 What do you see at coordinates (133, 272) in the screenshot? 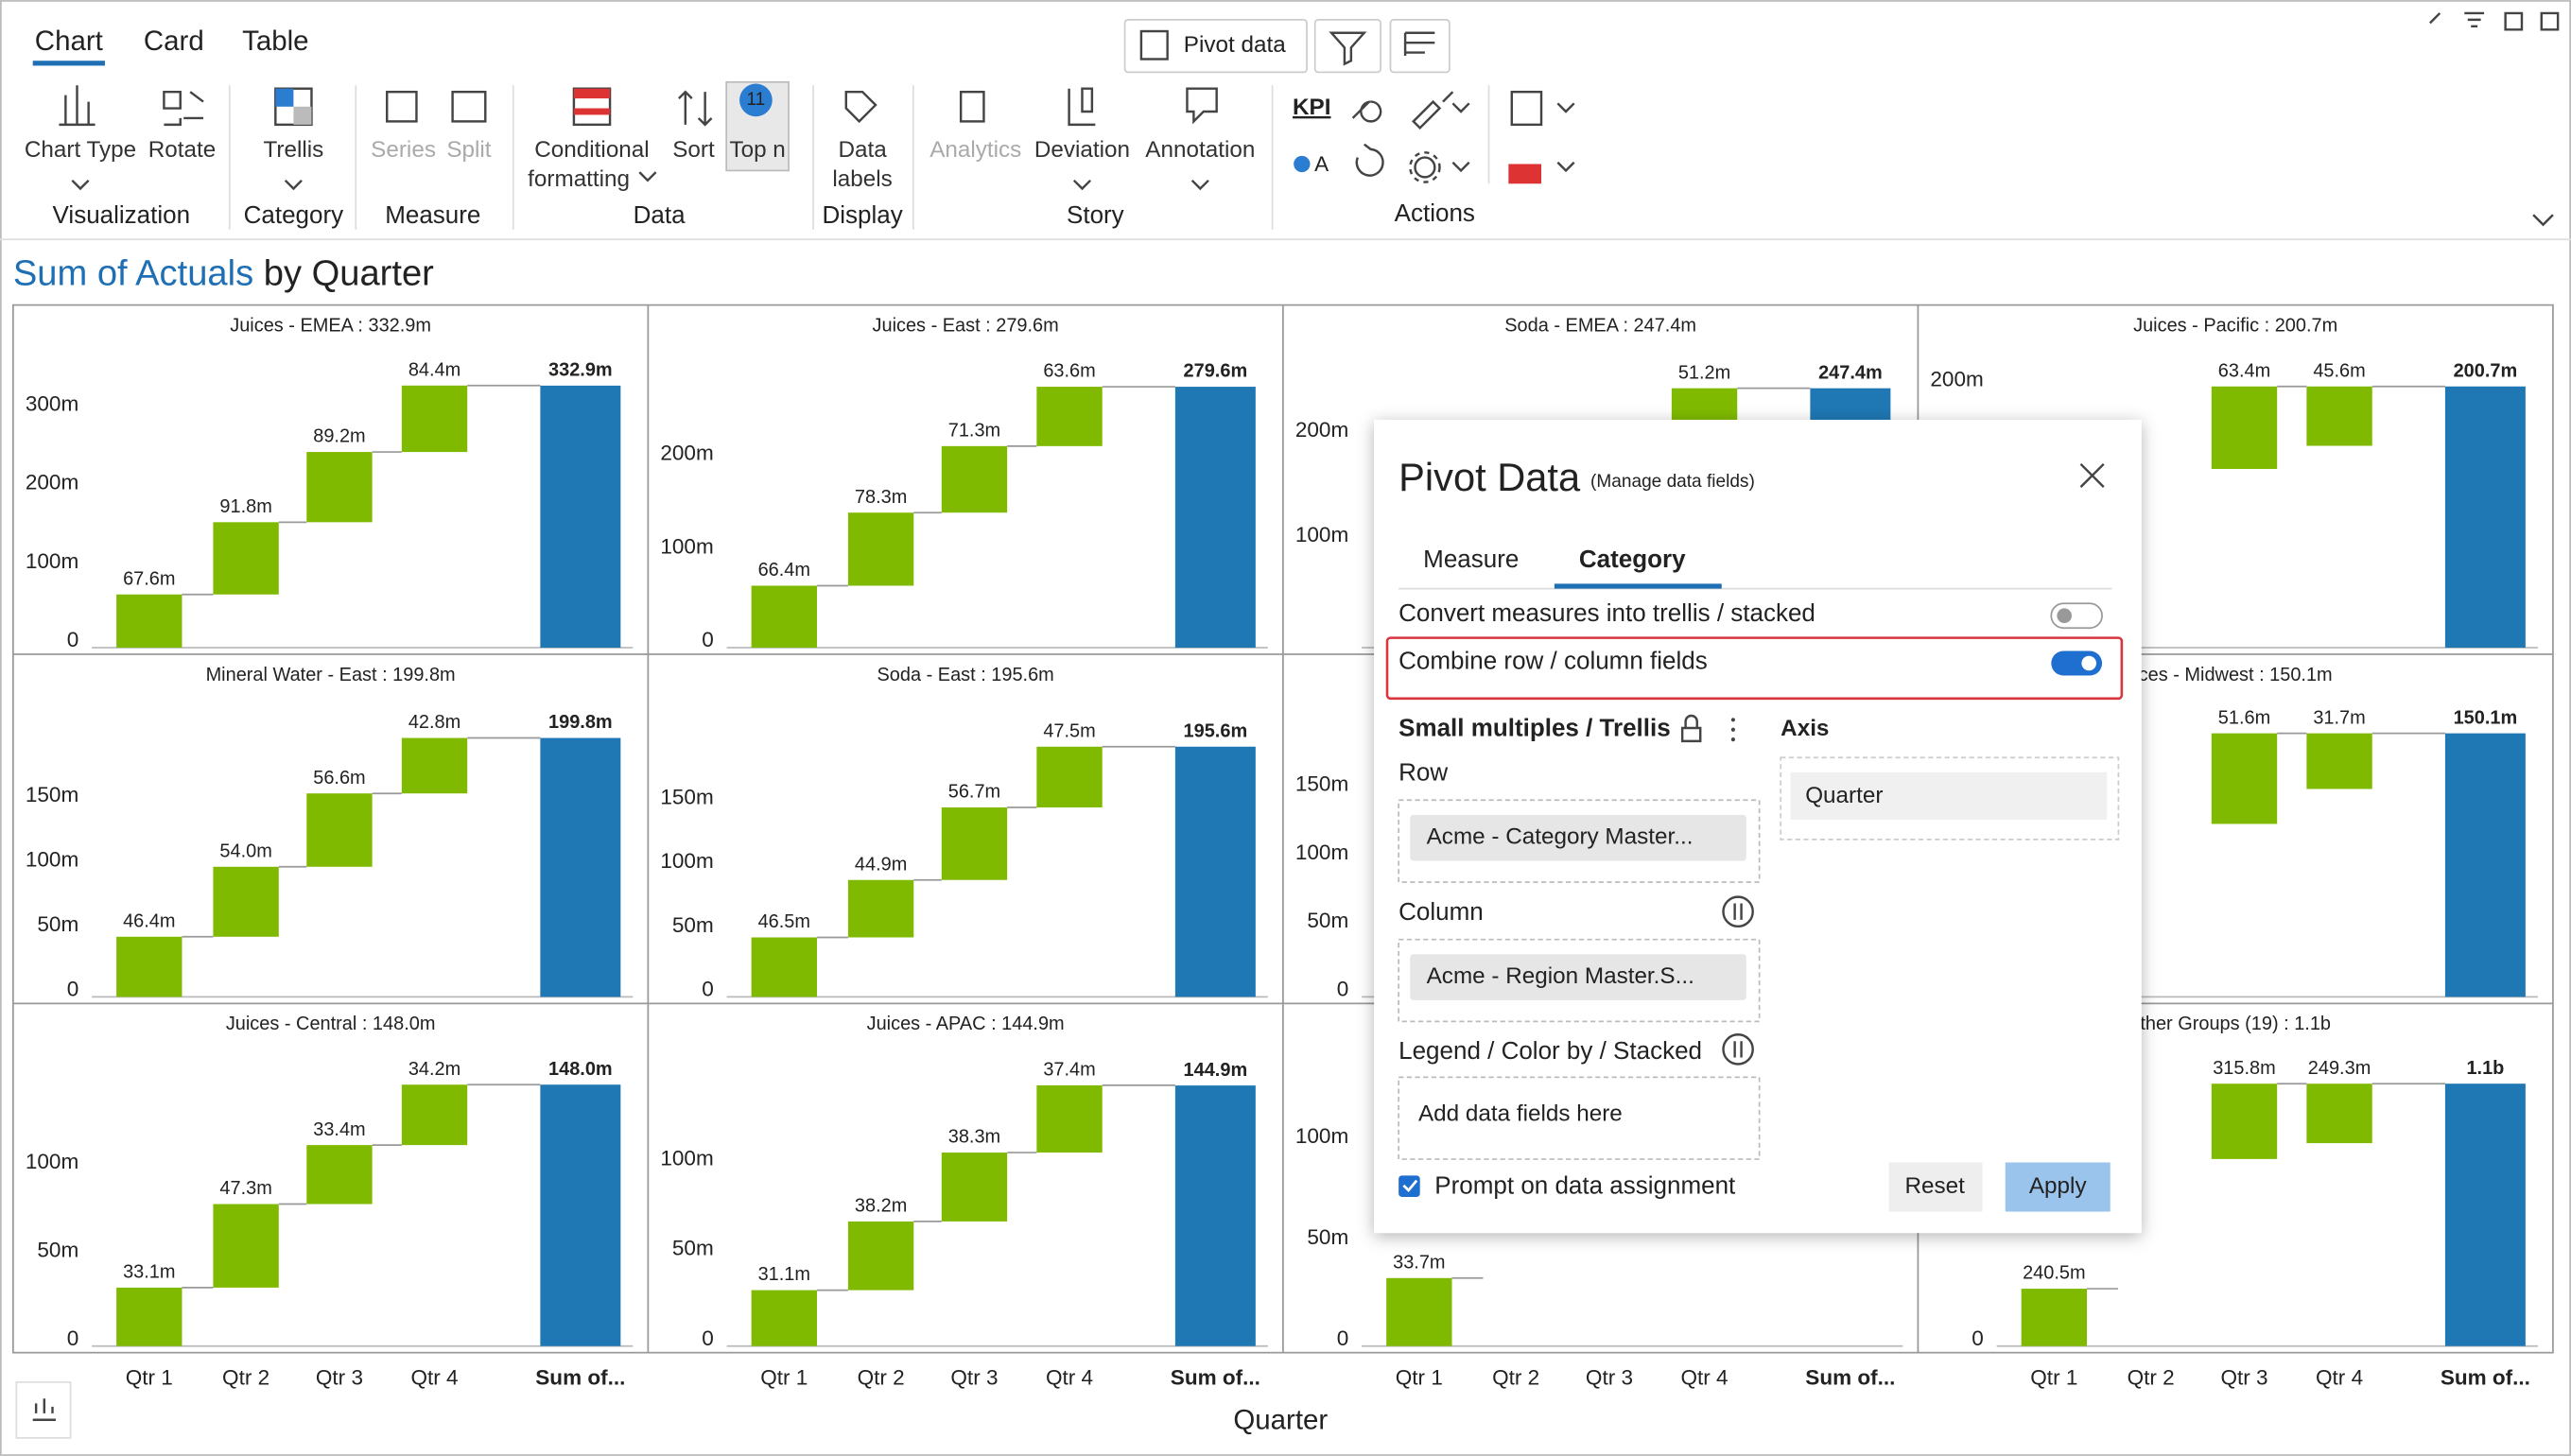
I see `title-measure: Sum of Actuals` at bounding box center [133, 272].